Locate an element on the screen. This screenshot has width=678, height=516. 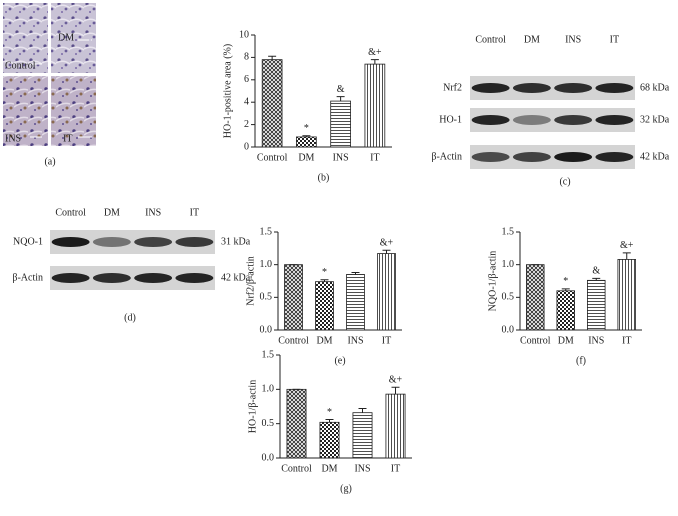
size-label: 42 kDa is located at coordinates (236, 277).